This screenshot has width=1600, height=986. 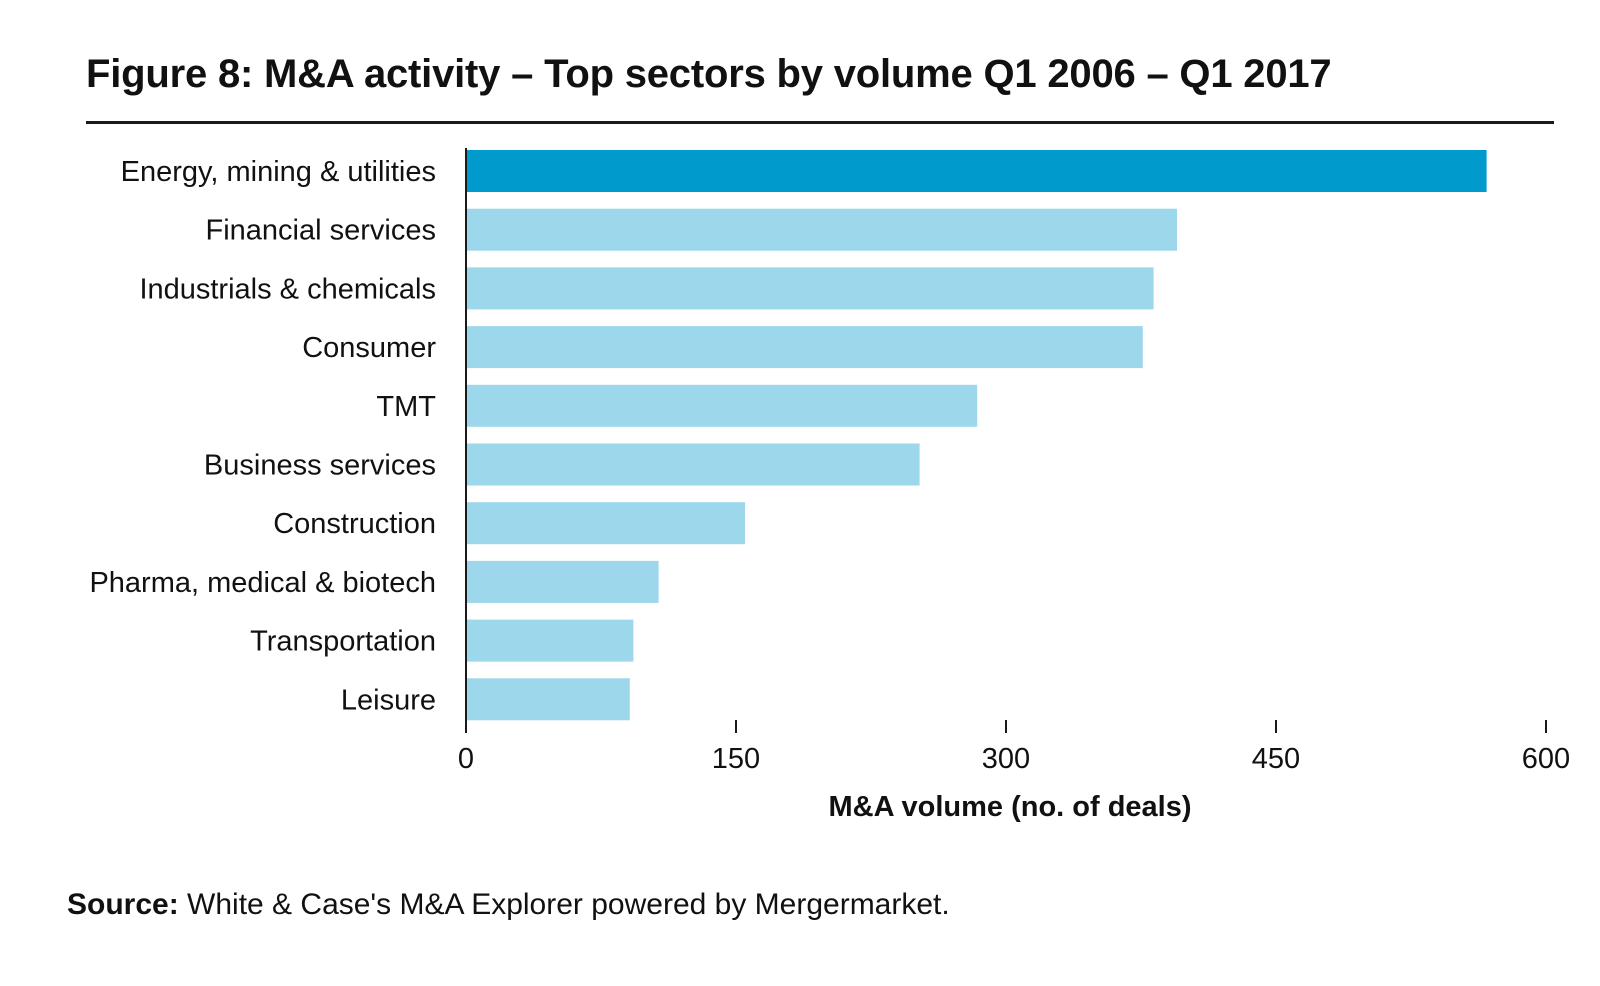 I want to click on category-label: Construction, so click(x=354, y=524).